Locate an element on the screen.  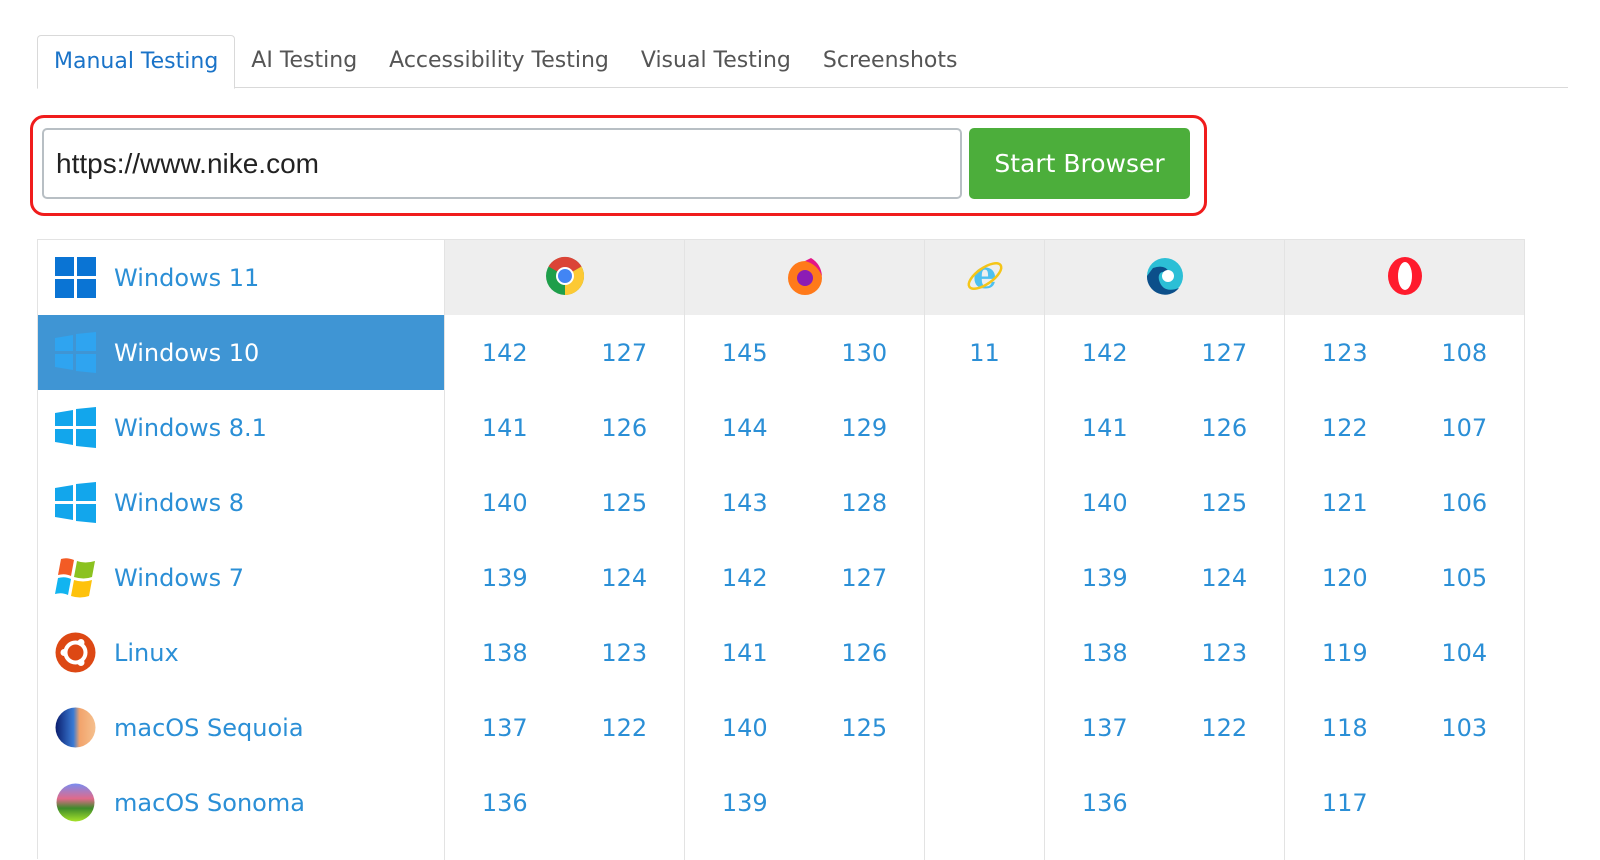
browser-header-chrome is located at coordinates (564, 277).